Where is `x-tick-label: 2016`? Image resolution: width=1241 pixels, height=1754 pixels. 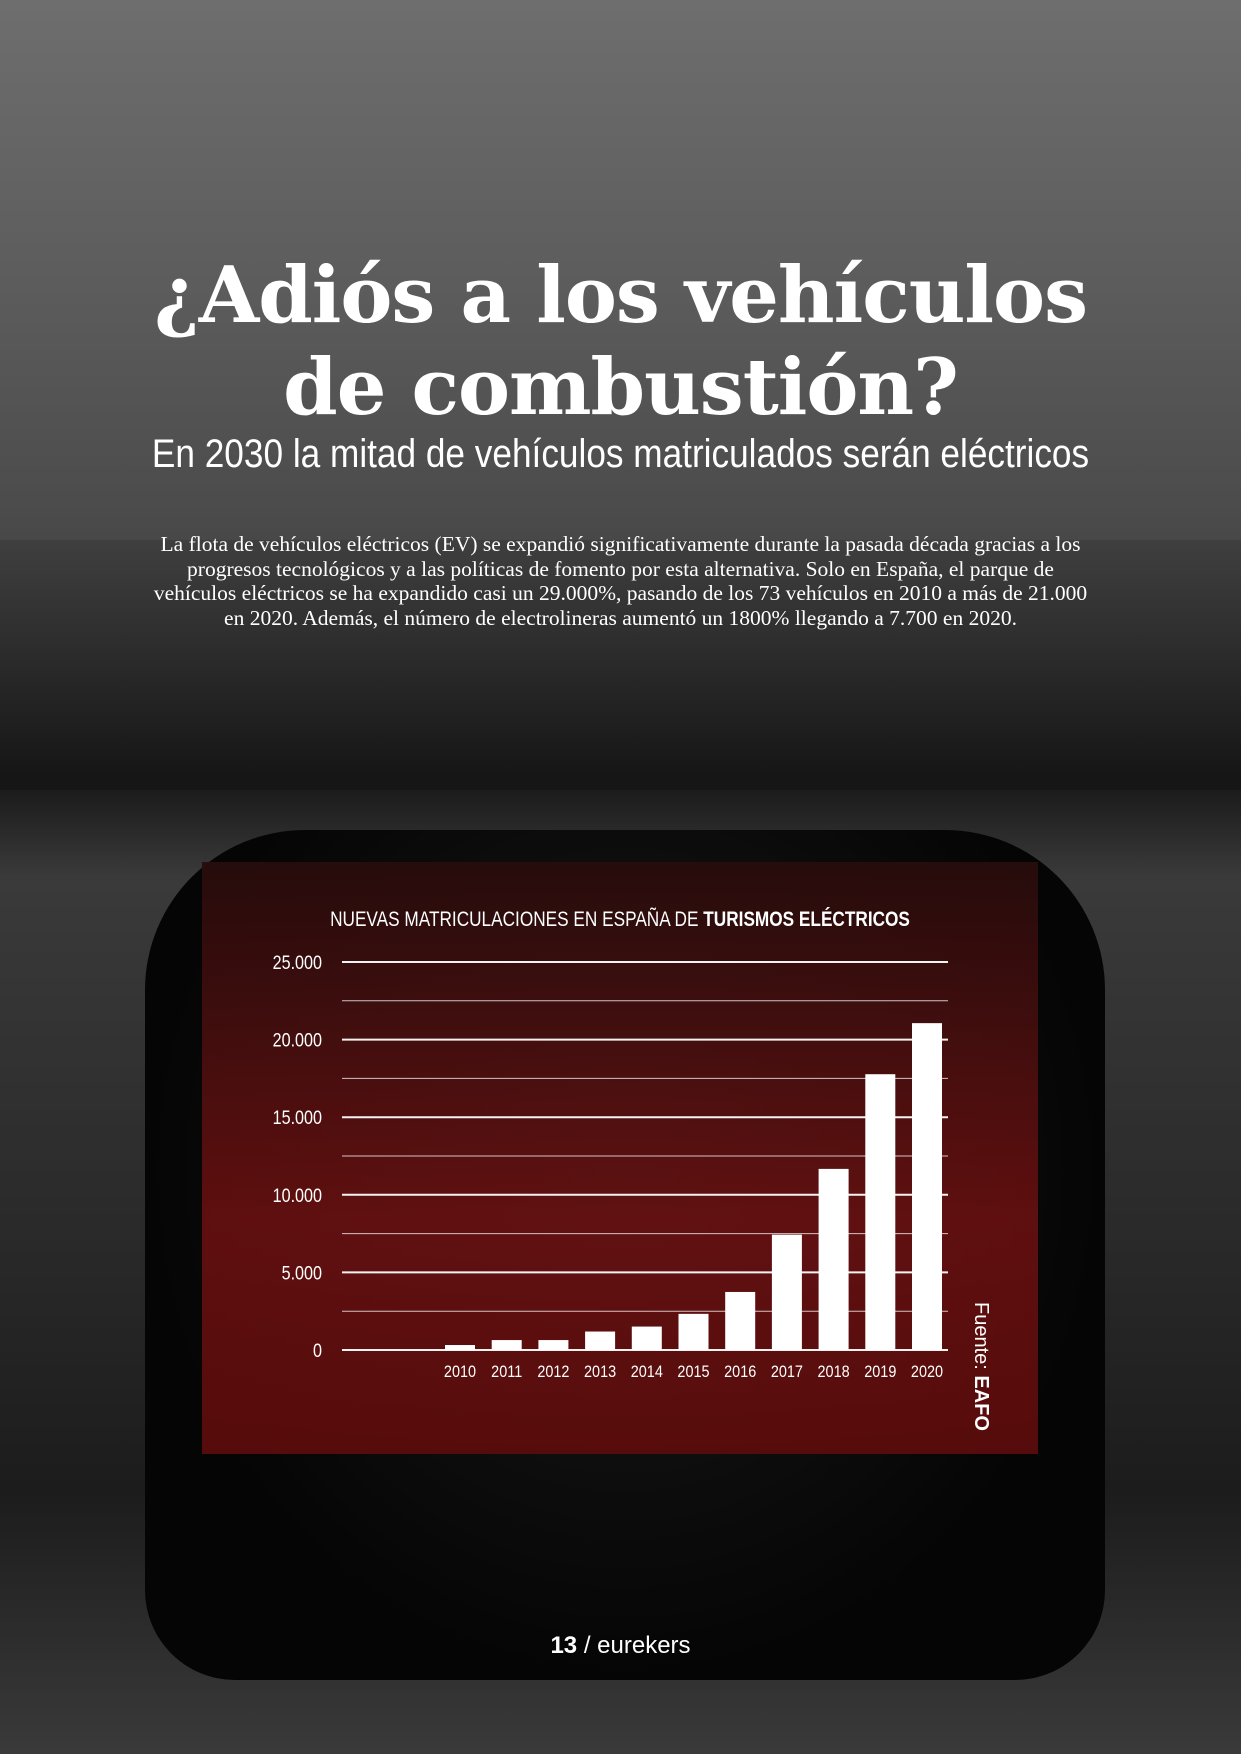 x-tick-label: 2016 is located at coordinates (740, 1372).